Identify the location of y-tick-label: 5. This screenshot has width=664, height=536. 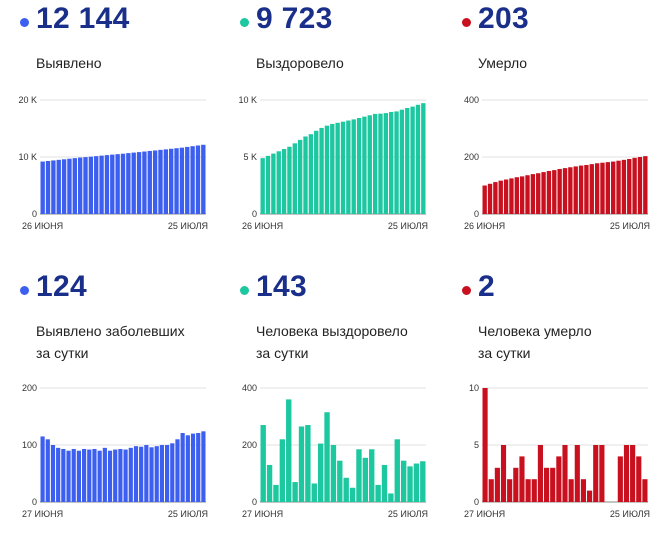
(476, 445).